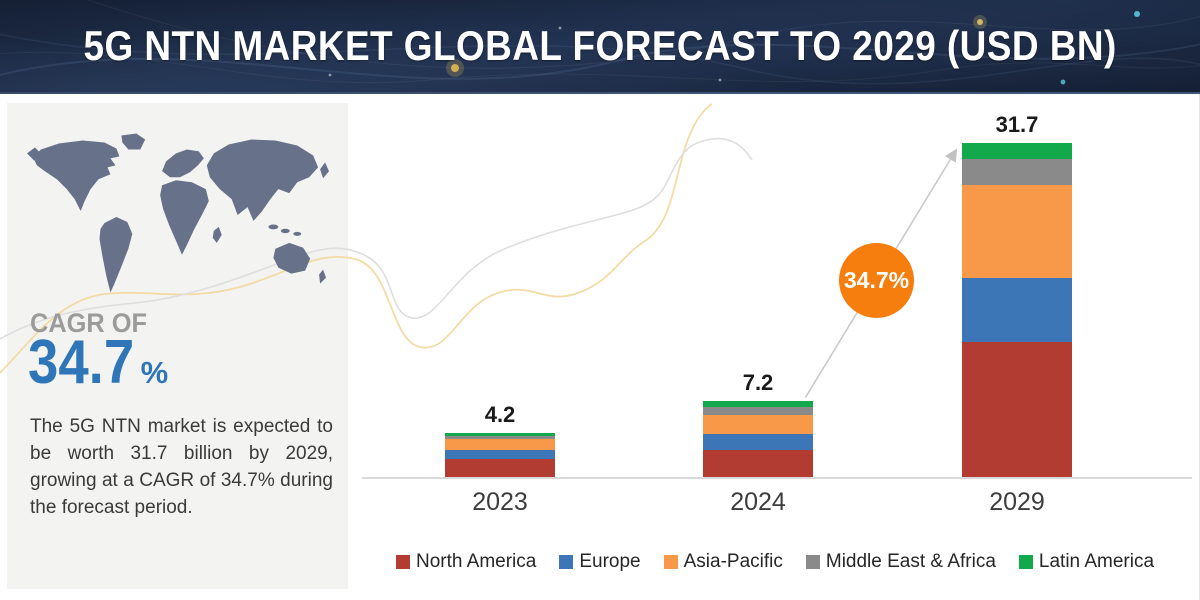 This screenshot has width=1200, height=600. What do you see at coordinates (476, 561) in the screenshot?
I see `legend-label: North America` at bounding box center [476, 561].